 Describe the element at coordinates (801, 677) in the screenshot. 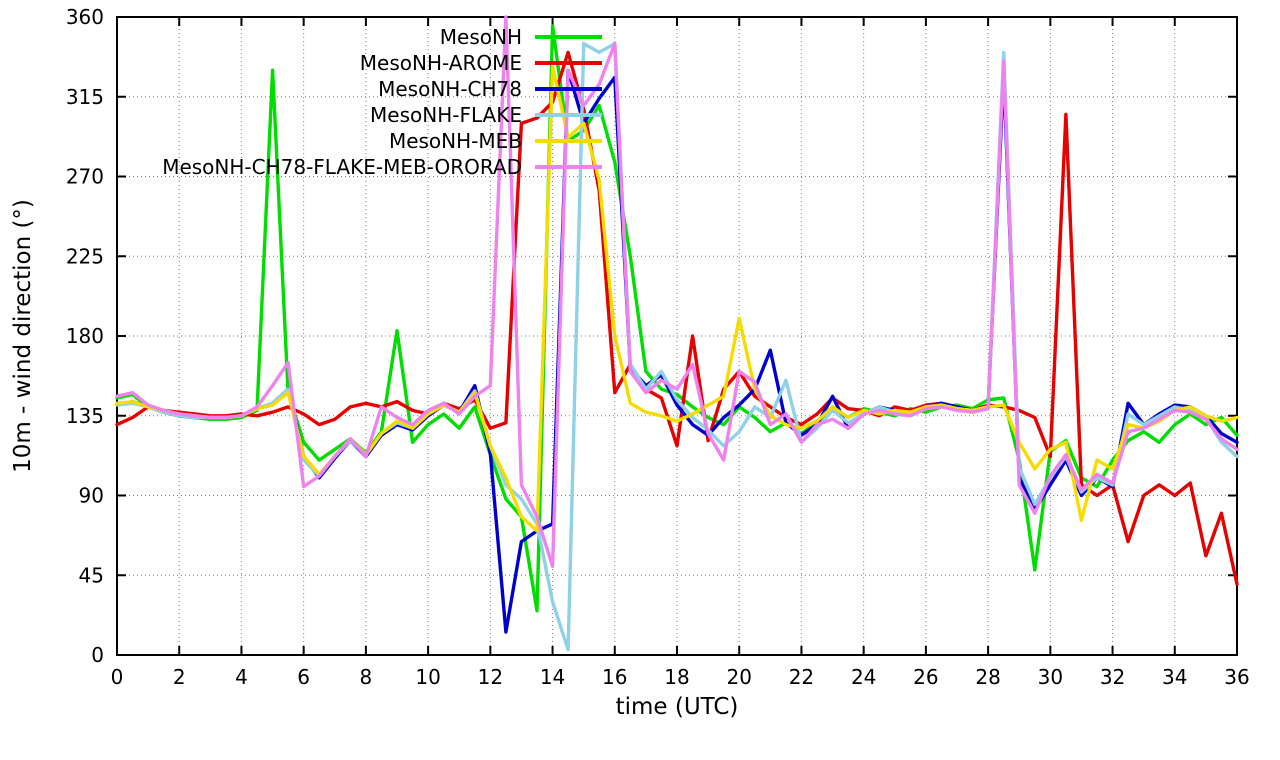

I see `x-tick-label: 22` at that location.